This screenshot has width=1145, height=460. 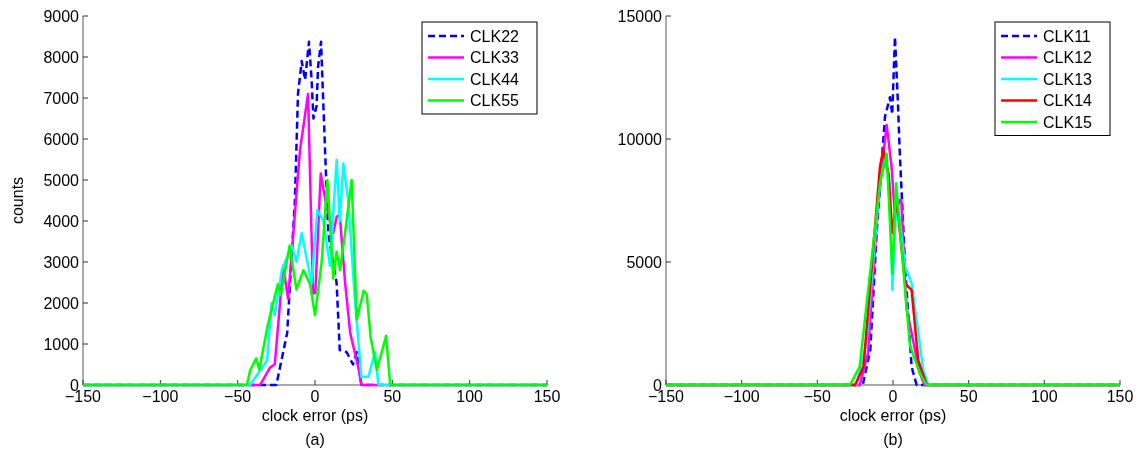 I want to click on y-tick-label: 7000, so click(x=61, y=98).